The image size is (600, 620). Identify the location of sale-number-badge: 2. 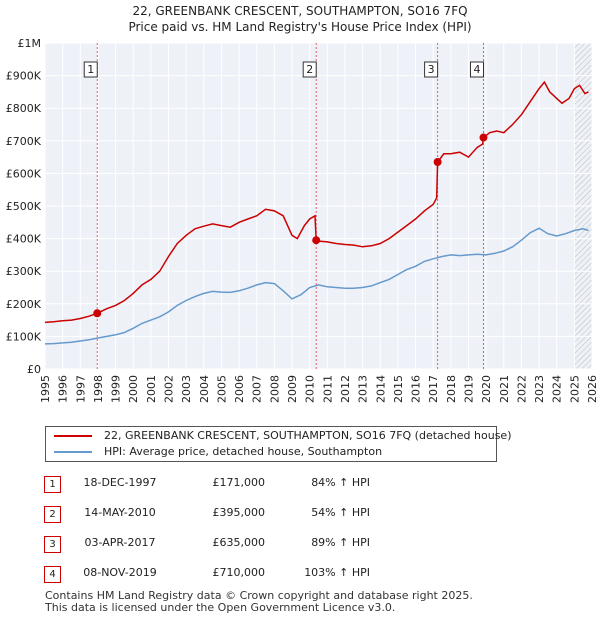
(52, 514).